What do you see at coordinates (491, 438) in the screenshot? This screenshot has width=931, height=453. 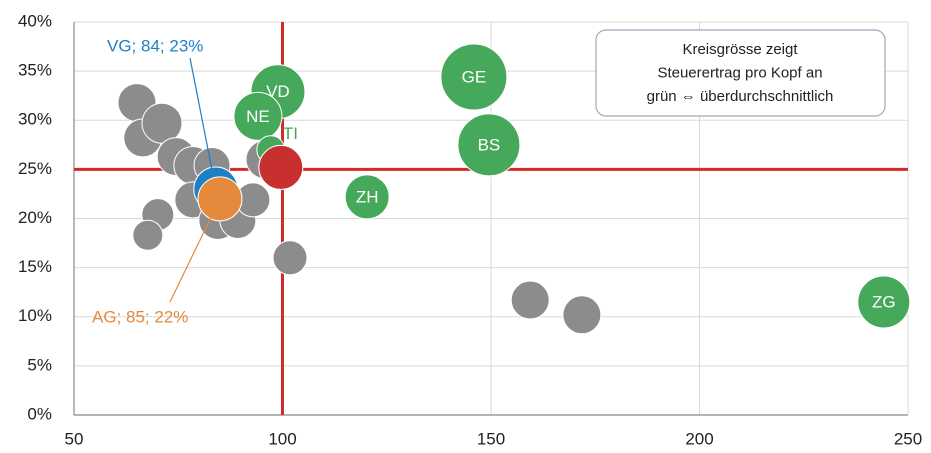 I see `x-tick-label: 150` at bounding box center [491, 438].